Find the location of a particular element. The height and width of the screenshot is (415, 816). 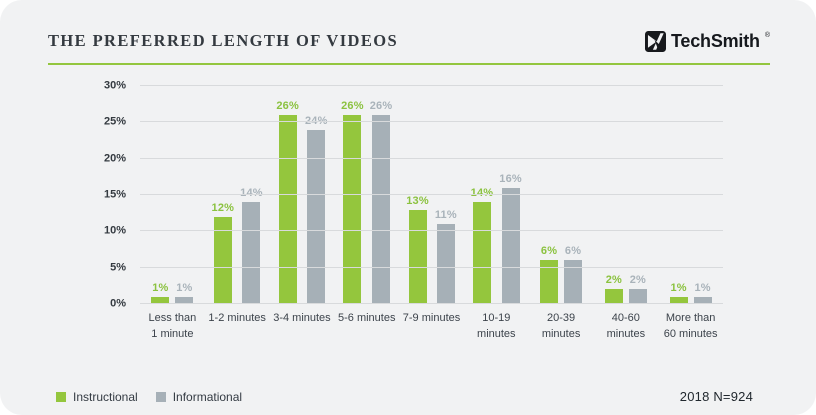

x-axis-label: 40-60 minutes is located at coordinates (626, 326).